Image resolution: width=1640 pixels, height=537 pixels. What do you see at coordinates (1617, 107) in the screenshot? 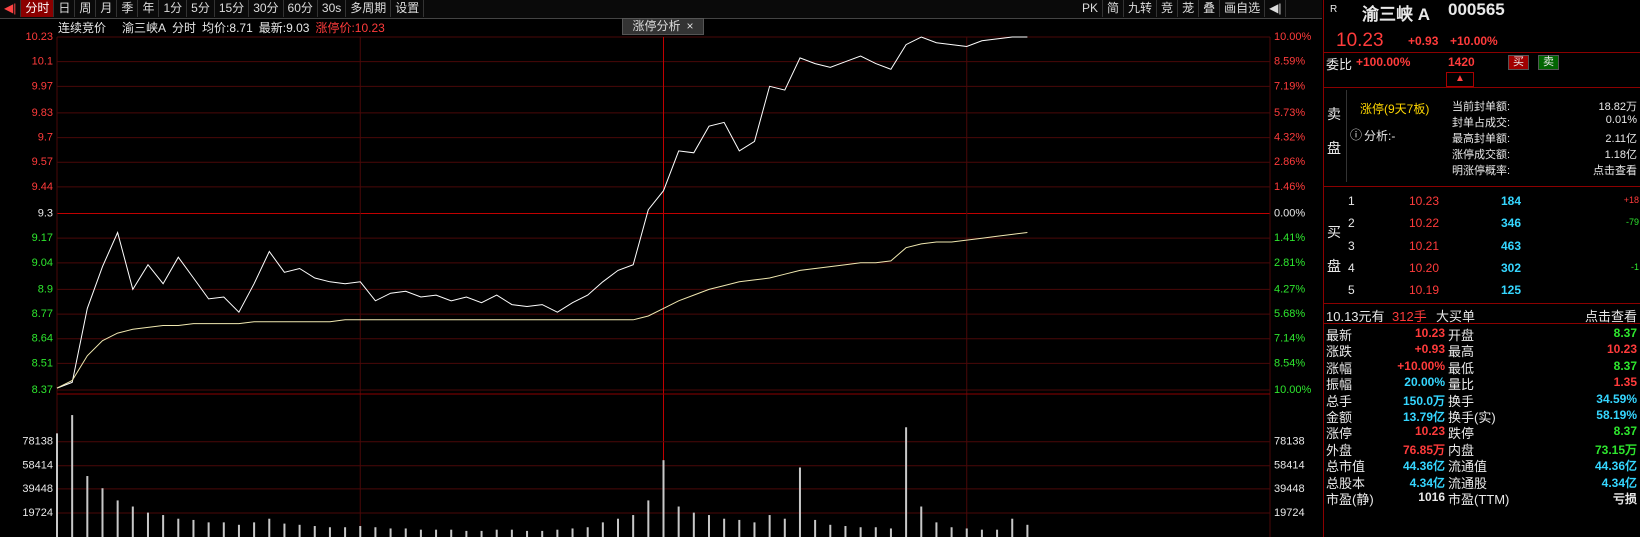
I see `limit-field-value: 18.82万` at bounding box center [1617, 107].